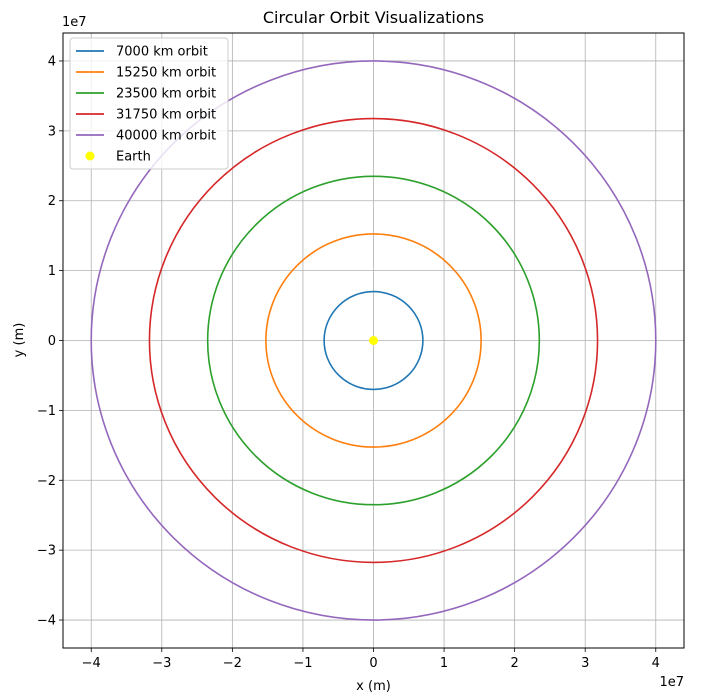 The image size is (721, 698). Describe the element at coordinates (166, 115) in the screenshot. I see `legend-label: 31750 km orbit` at that location.